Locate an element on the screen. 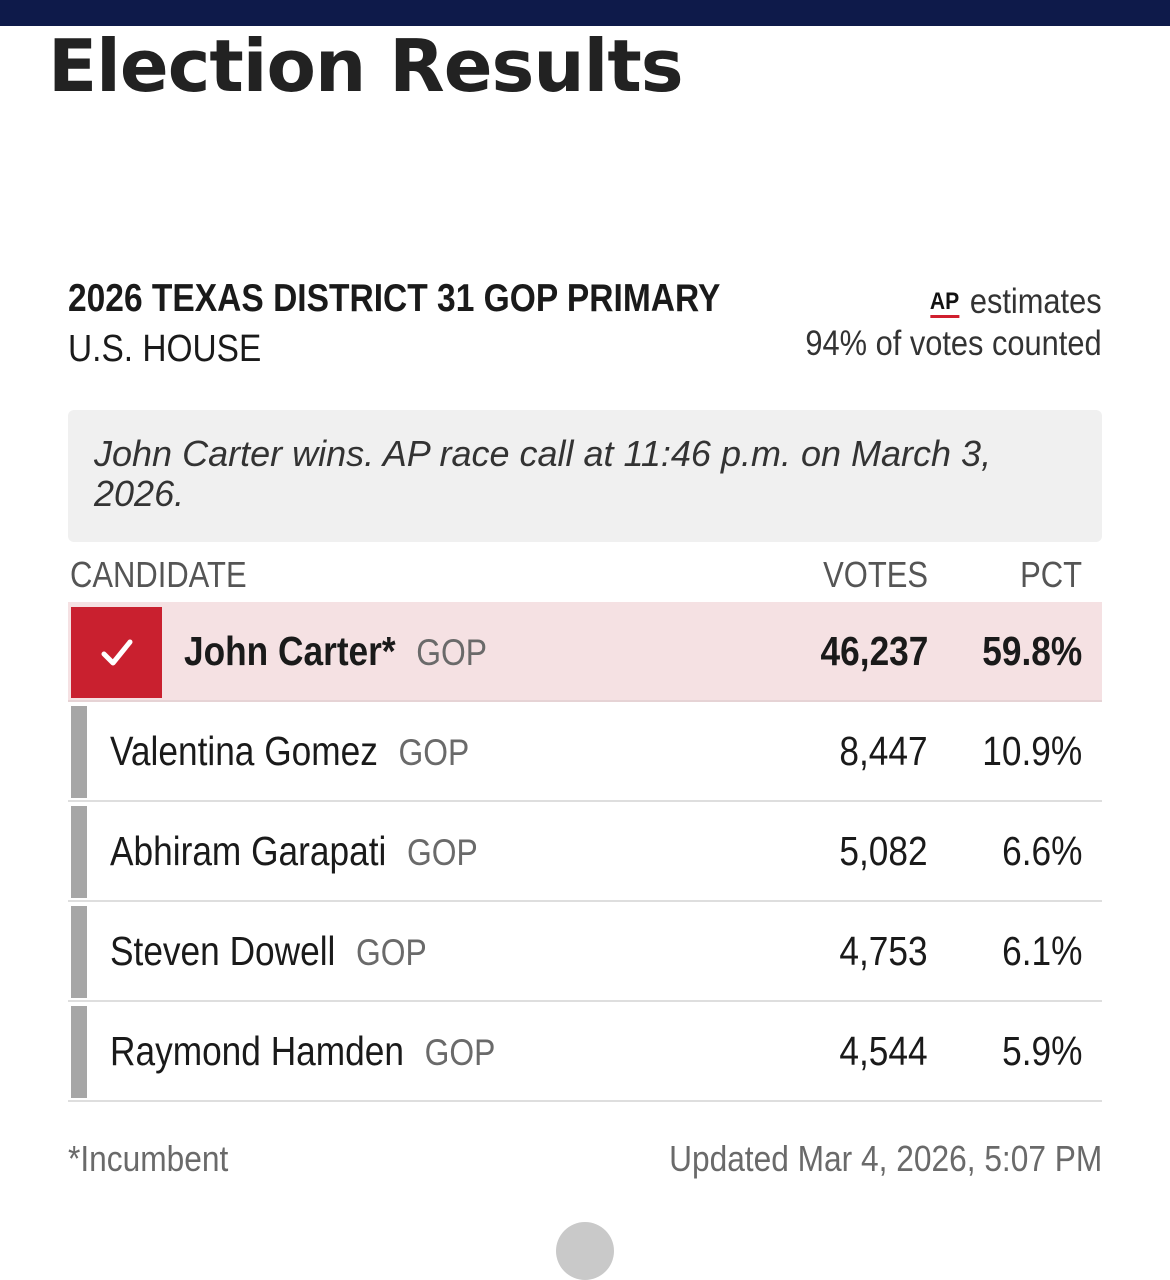  candidate-votes: 4,544 is located at coordinates (883, 1051).